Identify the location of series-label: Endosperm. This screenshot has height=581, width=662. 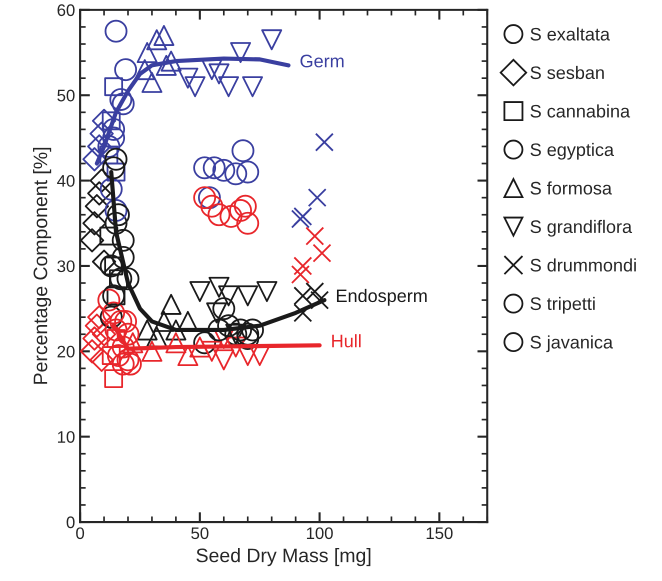
(381, 297).